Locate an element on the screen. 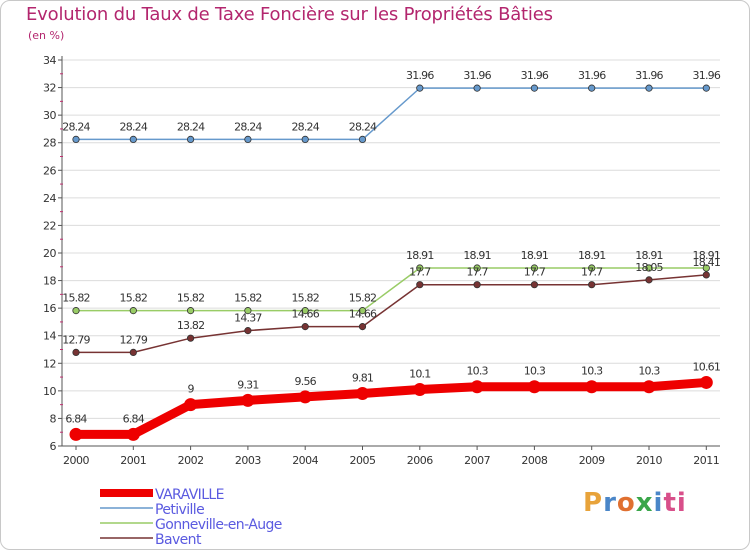 This screenshot has width=750, height=550. y-tick-label: 30 is located at coordinates (49, 115).